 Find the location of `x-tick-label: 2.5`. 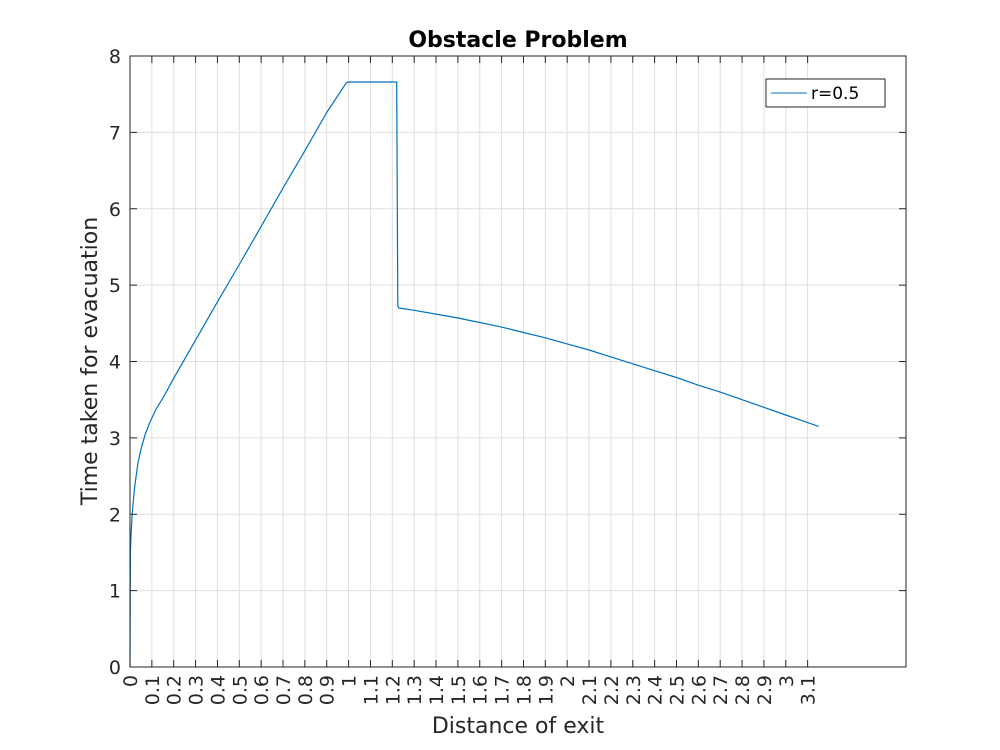

x-tick-label: 2.5 is located at coordinates (677, 690).